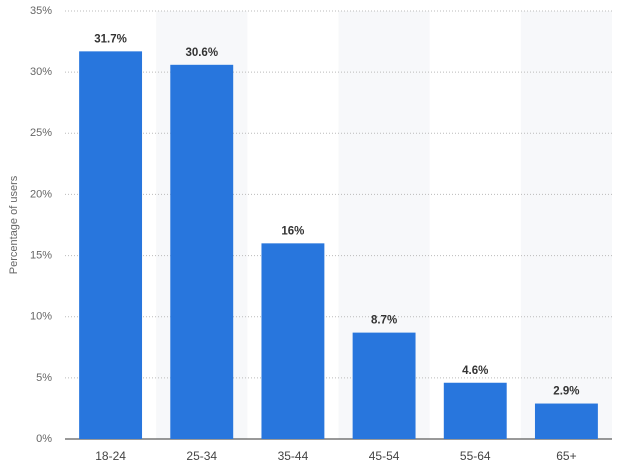  What do you see at coordinates (292, 231) in the screenshot?
I see `value-label: 16%` at bounding box center [292, 231].